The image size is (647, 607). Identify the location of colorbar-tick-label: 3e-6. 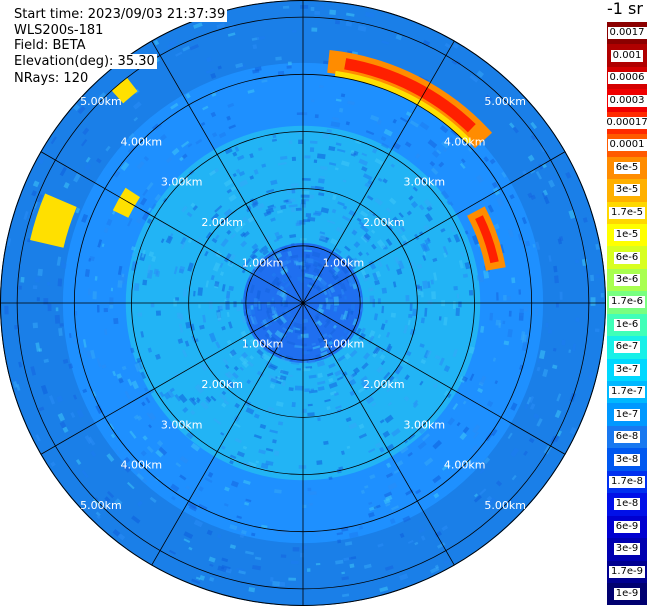
(627, 280).